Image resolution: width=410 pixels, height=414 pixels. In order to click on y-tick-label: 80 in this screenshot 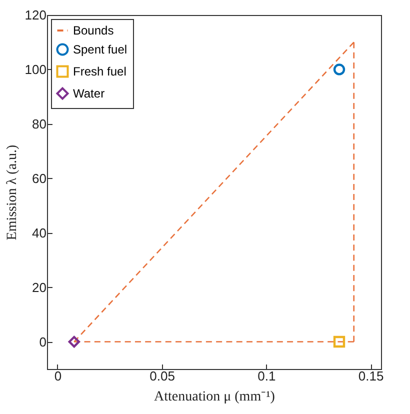, I will do `click(39, 124)`.